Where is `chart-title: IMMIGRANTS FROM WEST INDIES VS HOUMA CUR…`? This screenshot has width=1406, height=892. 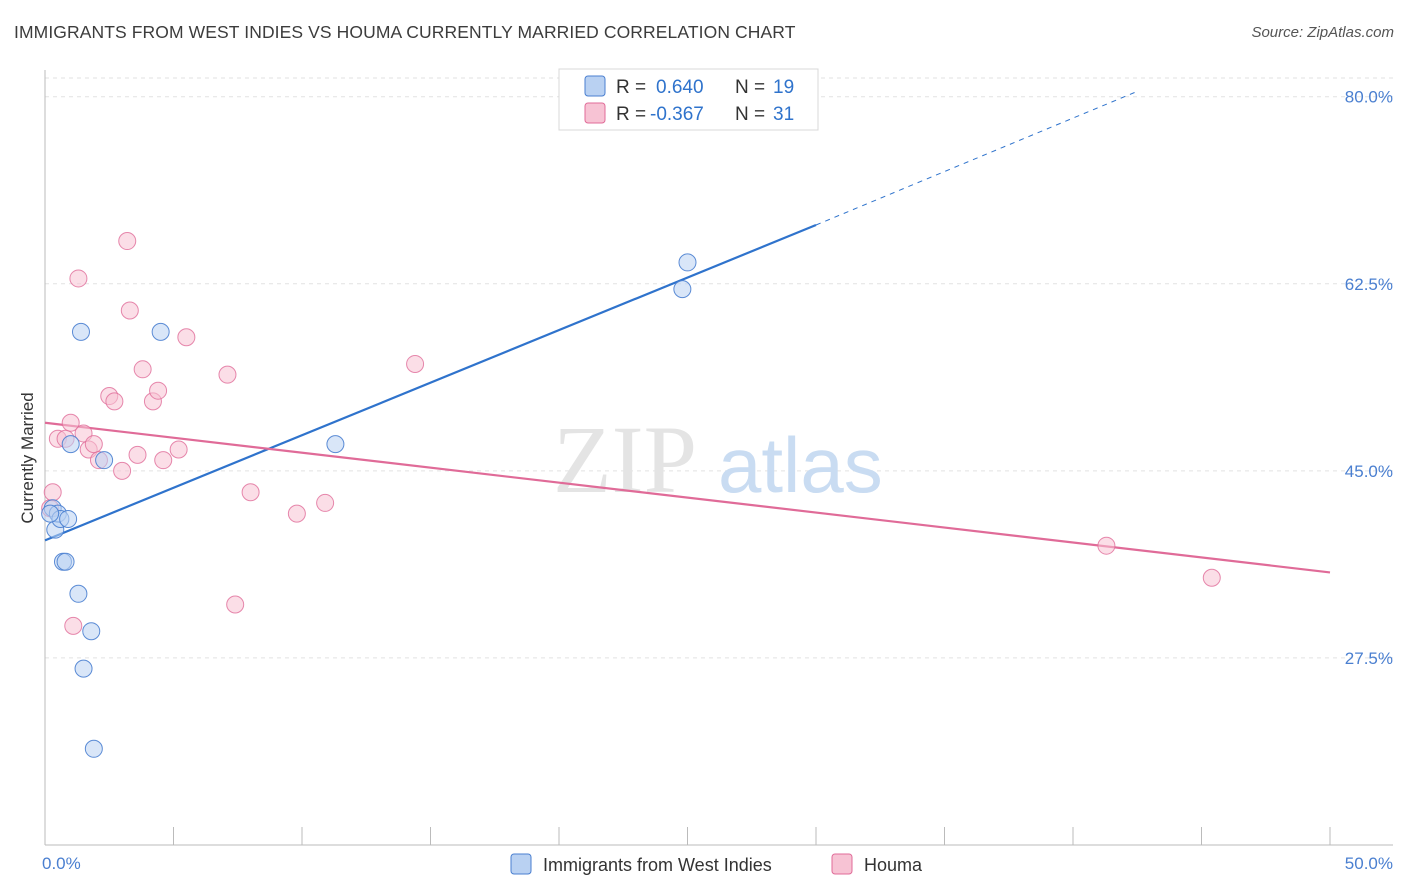
chart-title: IMMIGRANTS FROM WEST INDIES VS HOUMA CUR… is located at coordinates (405, 32).